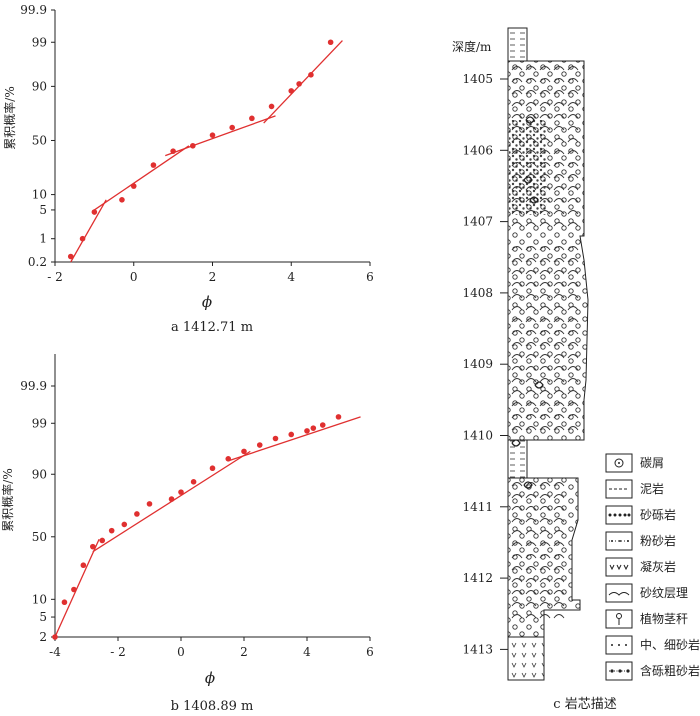 This screenshot has width=700, height=716. What do you see at coordinates (670, 644) in the screenshot?
I see `legend-label: 中、细砂岩` at bounding box center [670, 644].